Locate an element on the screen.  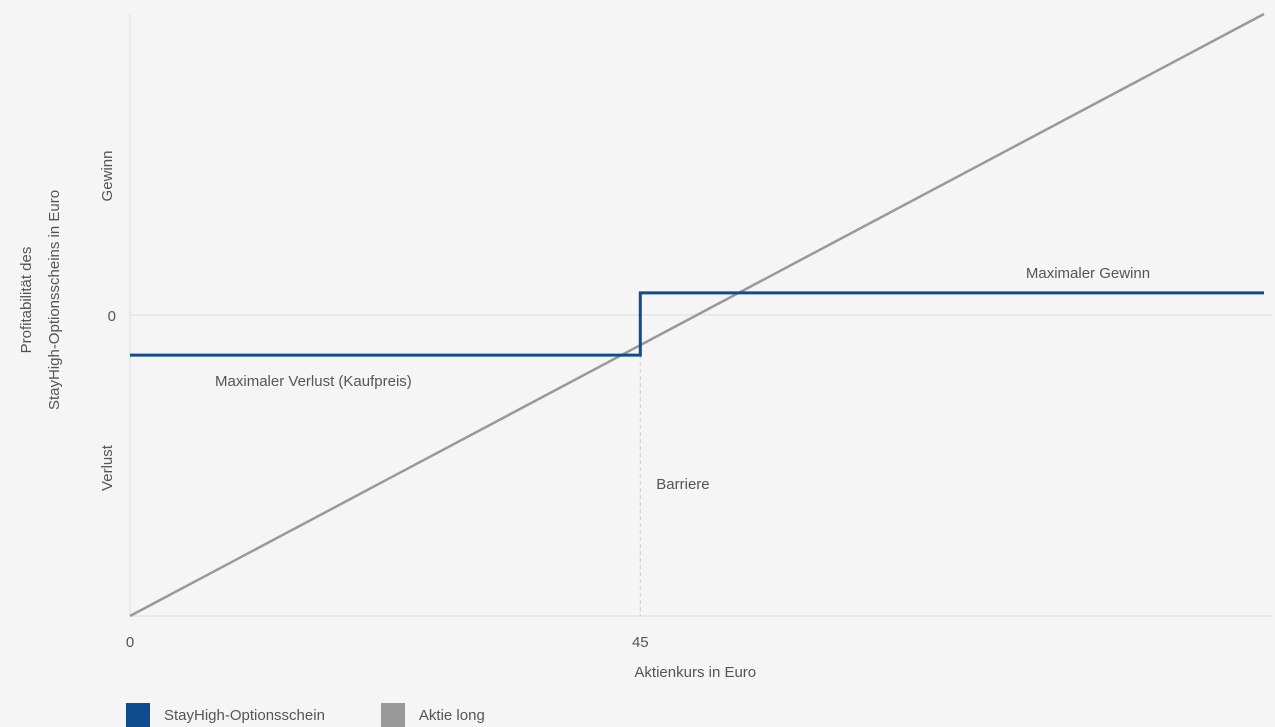
annotation-max-gain: Maximaler Gewinn is located at coordinates (1088, 273).